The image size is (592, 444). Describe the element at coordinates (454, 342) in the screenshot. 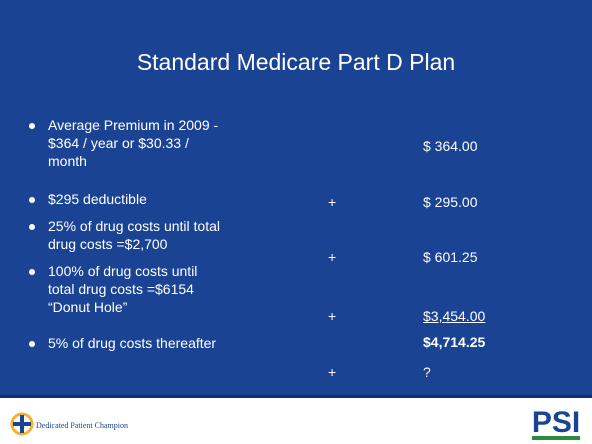

I see `total: $4,714.25` at that location.